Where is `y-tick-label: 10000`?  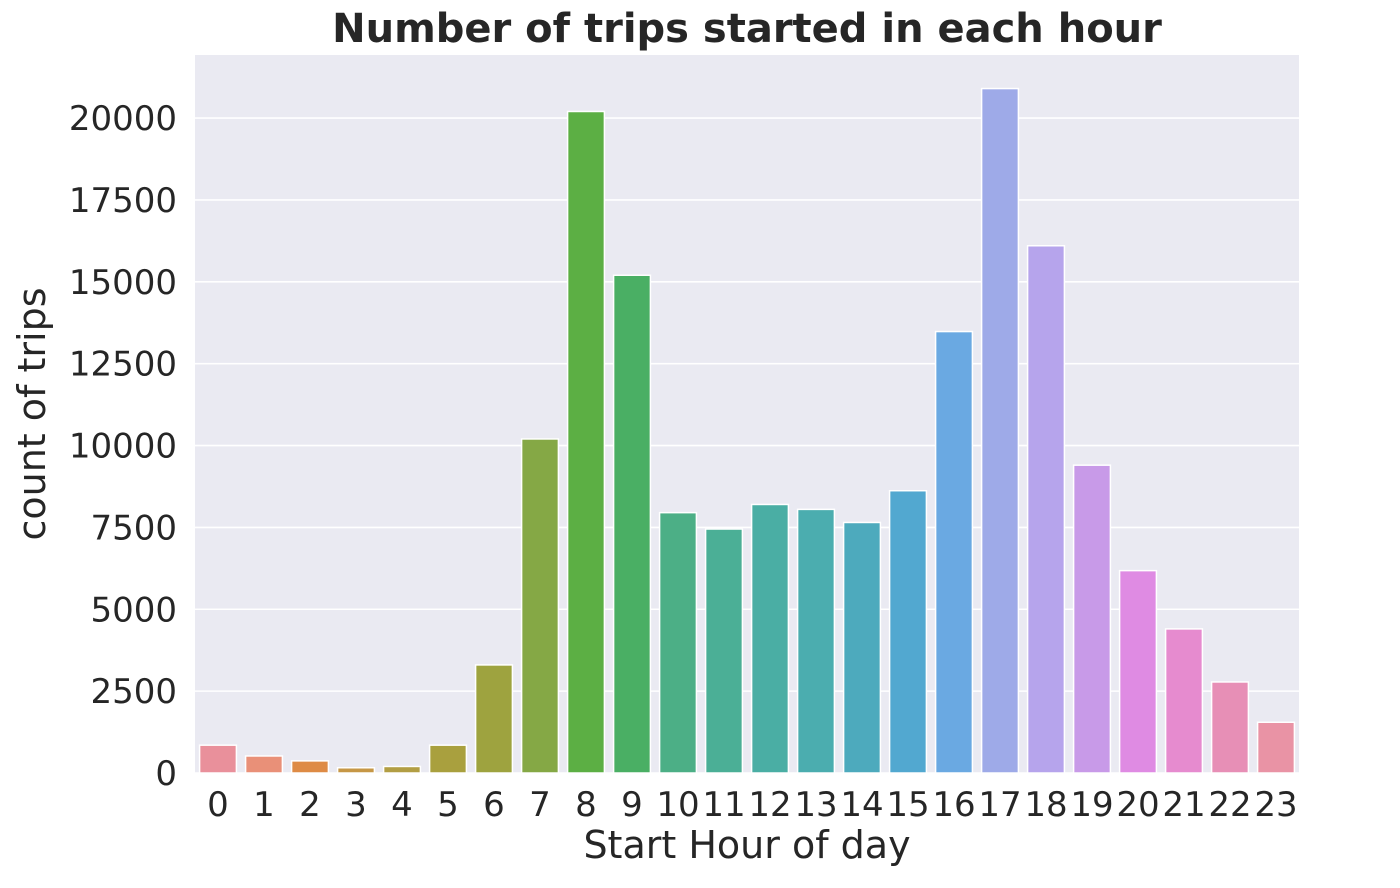 y-tick-label: 10000 is located at coordinates (123, 447).